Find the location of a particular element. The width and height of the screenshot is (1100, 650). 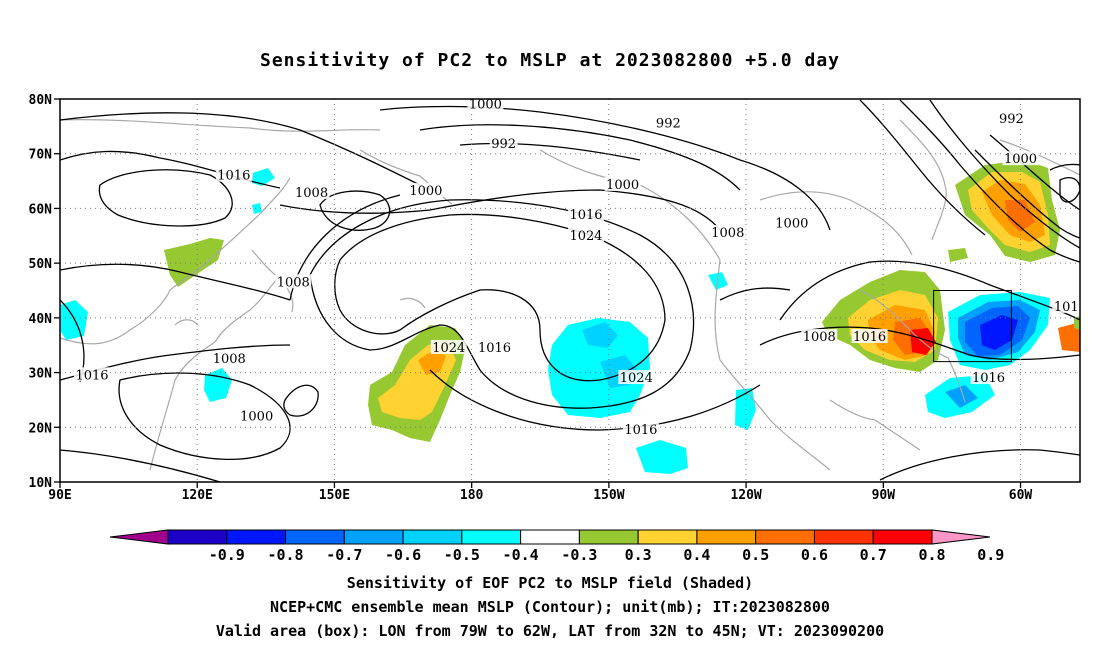

lon-tick-label: 120E is located at coordinates (197, 495).